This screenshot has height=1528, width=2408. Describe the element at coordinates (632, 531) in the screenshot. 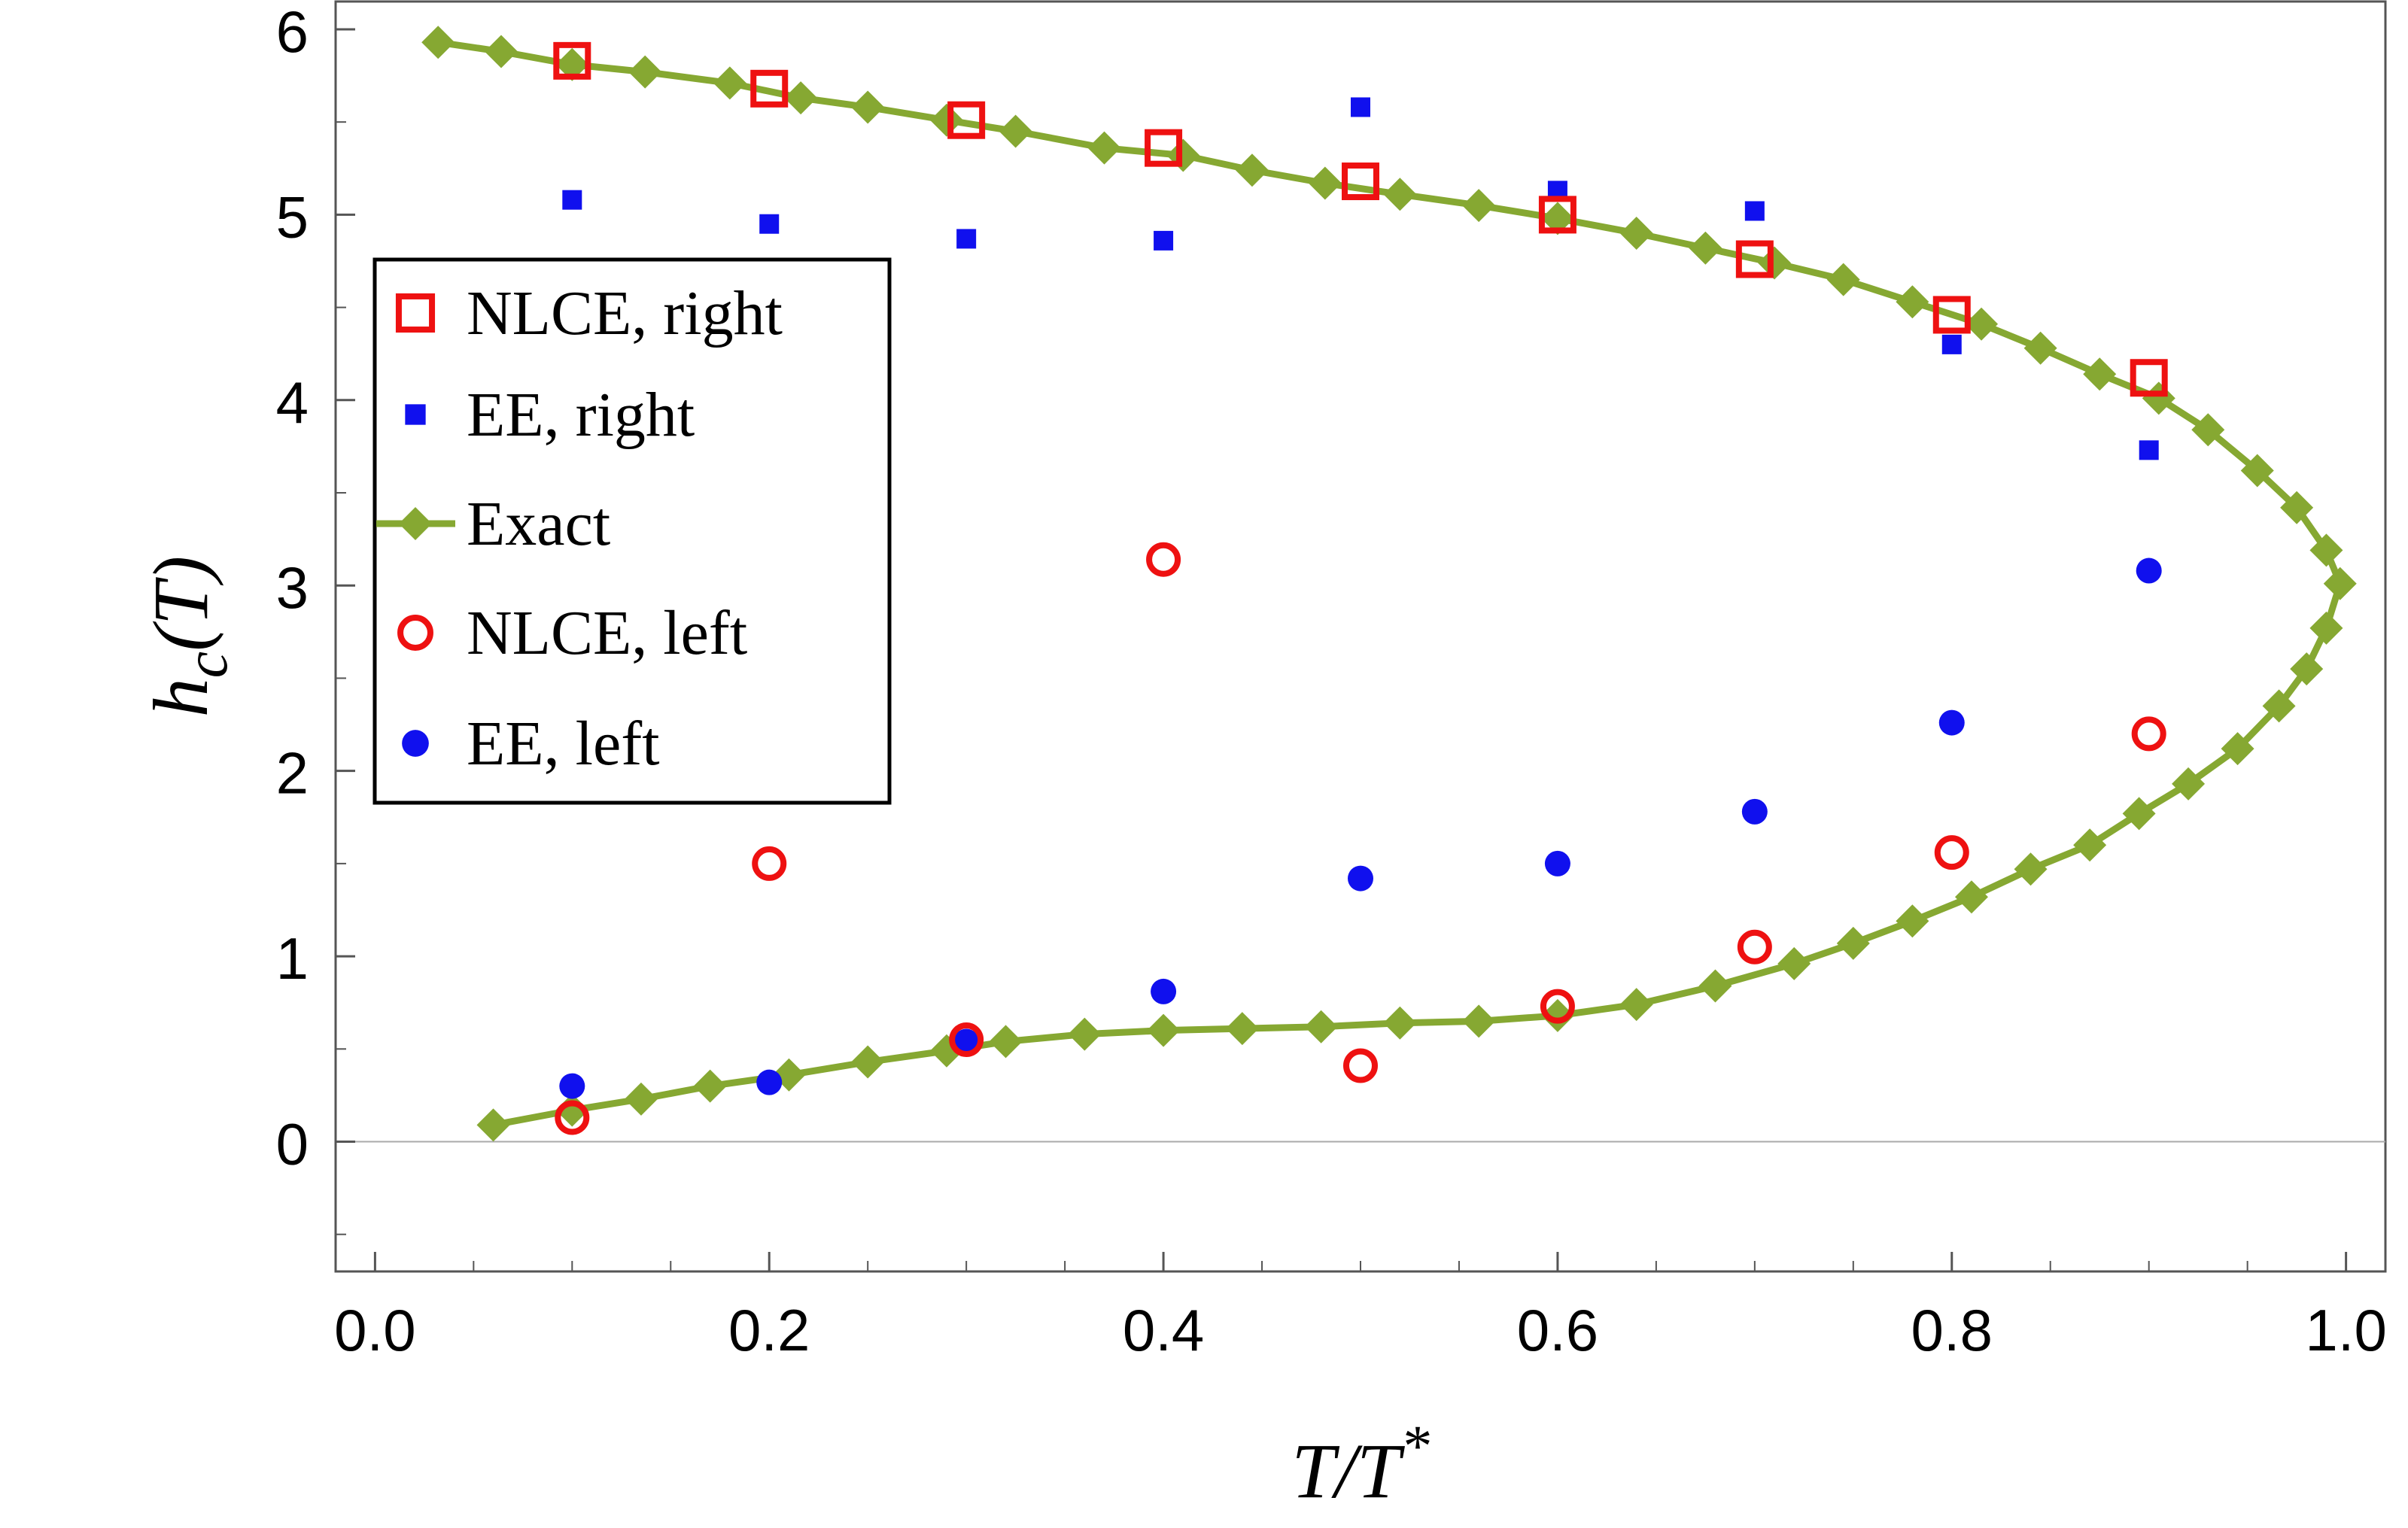

I see `legend-box` at that location.